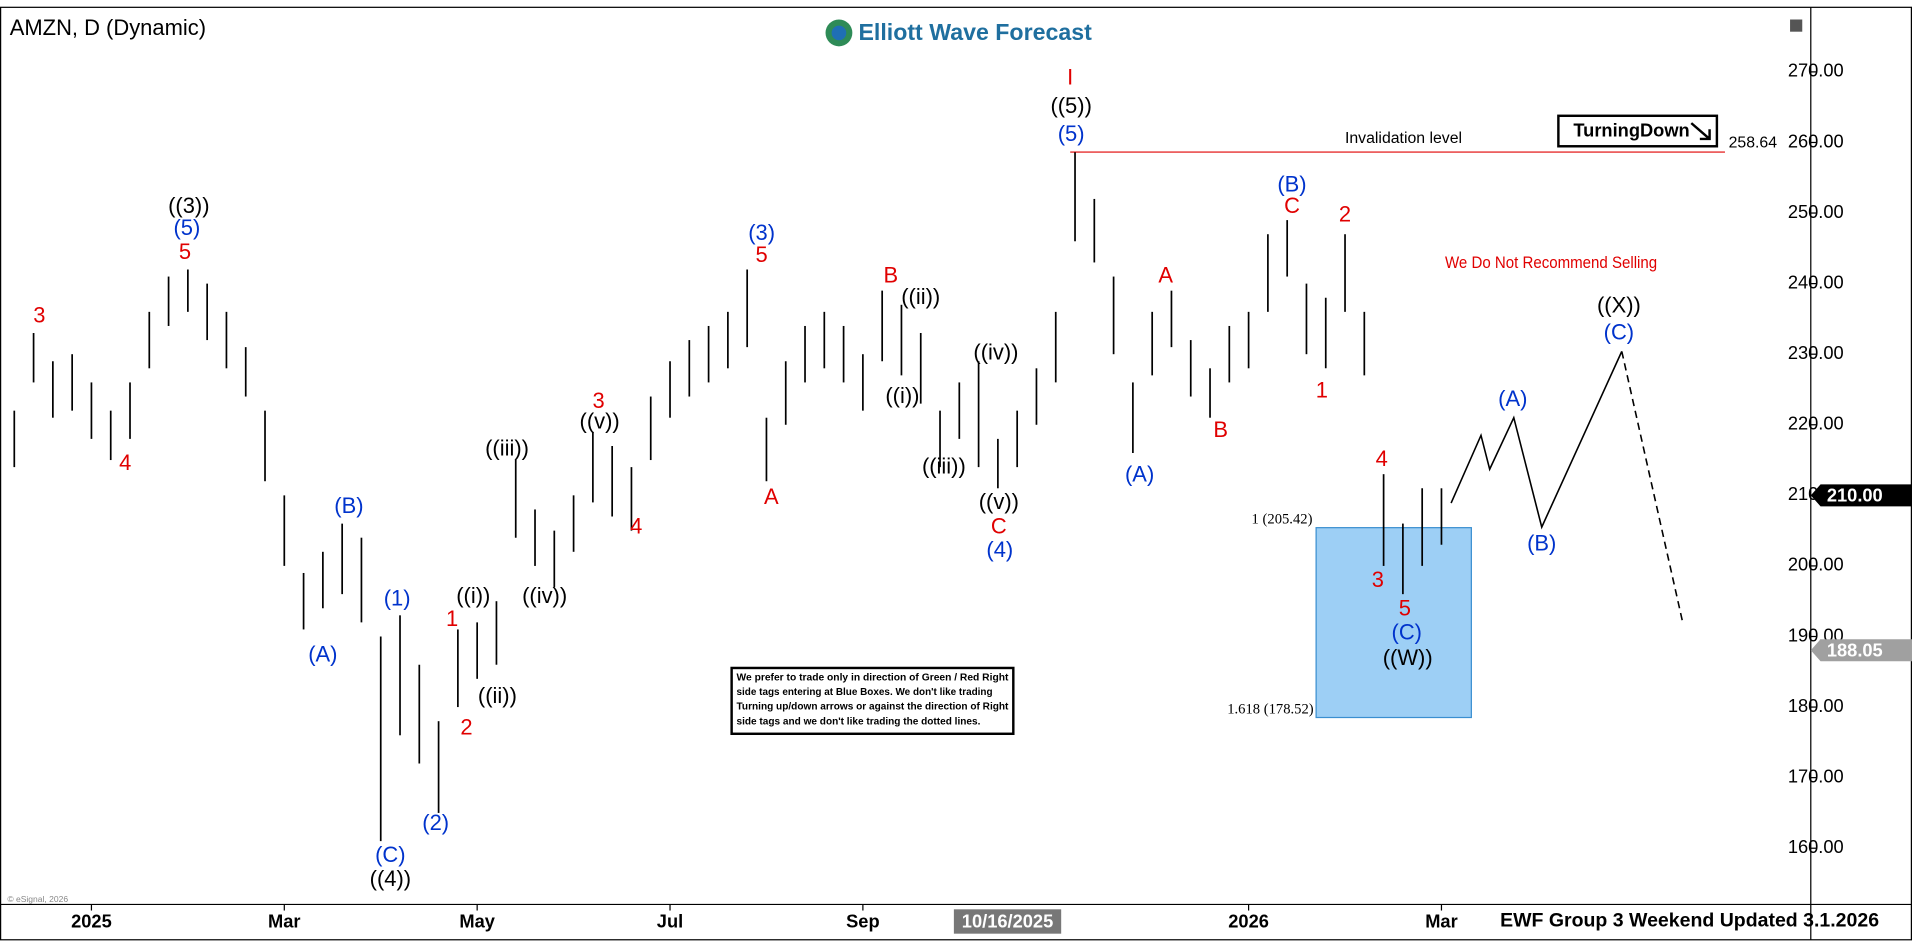 The height and width of the screenshot is (941, 1912). I want to click on copyright: © eSignal, 2026, so click(37, 899).